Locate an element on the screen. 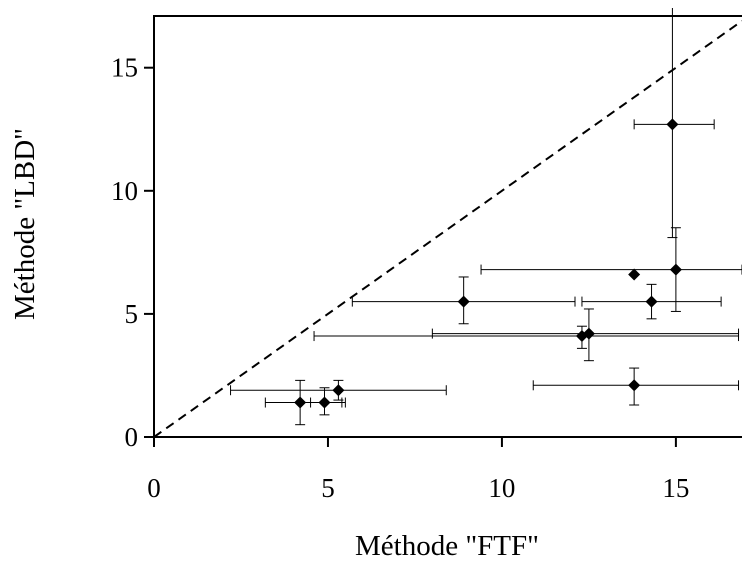  x-axis-ticks: 0 5 10 15 is located at coordinates (418, 470).